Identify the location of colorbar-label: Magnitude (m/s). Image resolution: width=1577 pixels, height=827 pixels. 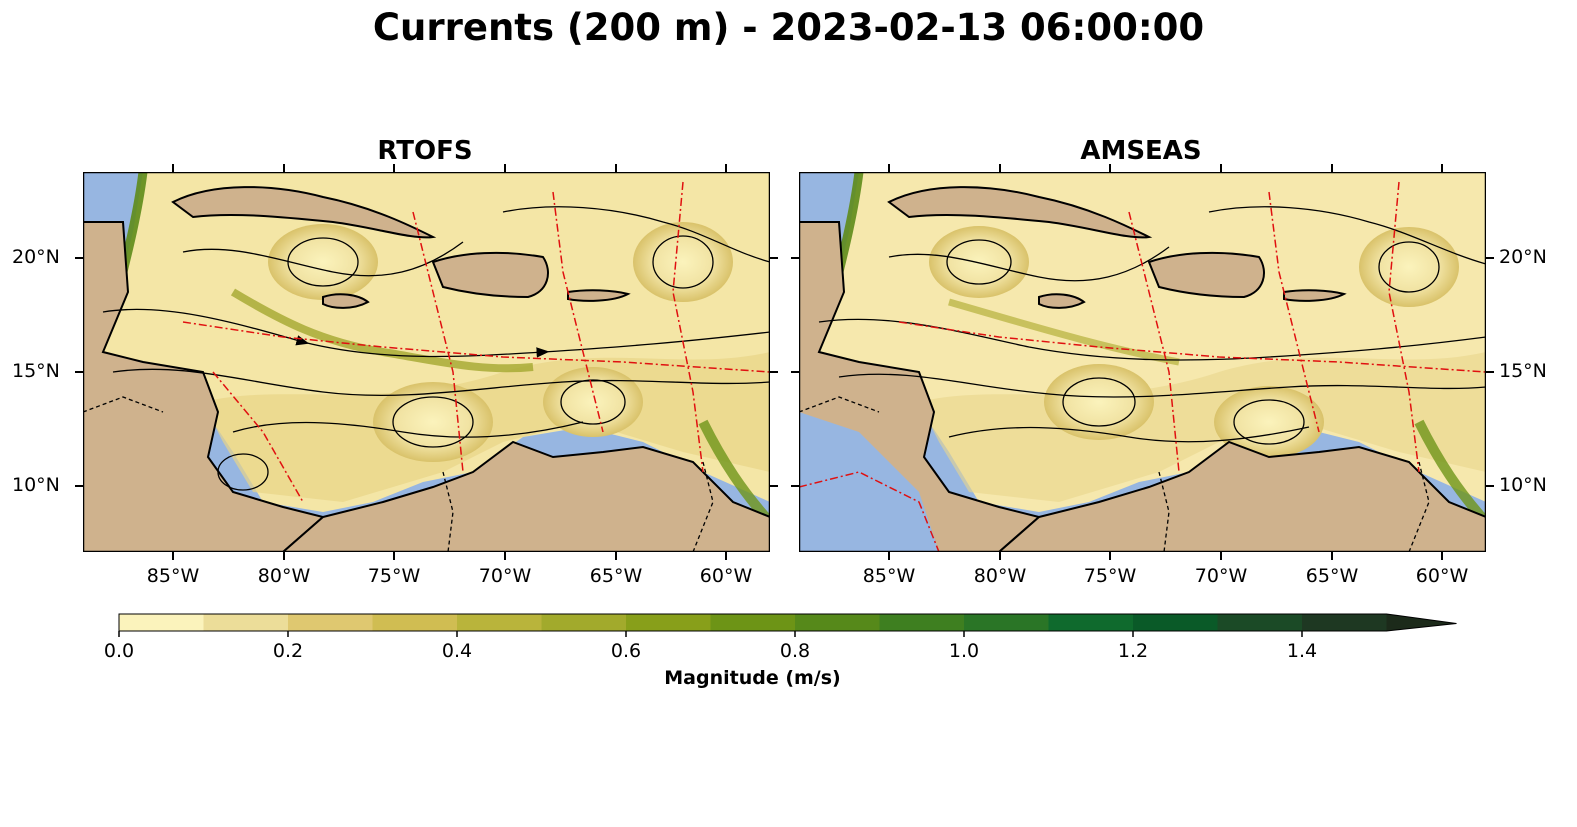
(752, 678).